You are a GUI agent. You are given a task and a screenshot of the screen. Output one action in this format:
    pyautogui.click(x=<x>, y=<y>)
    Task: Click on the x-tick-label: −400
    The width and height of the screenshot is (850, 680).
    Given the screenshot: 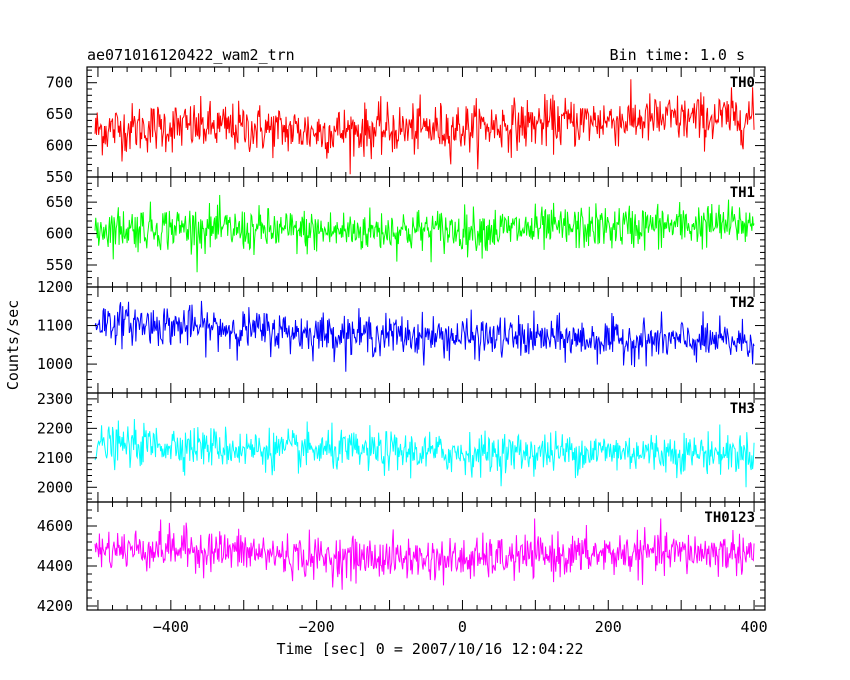 What is the action you would take?
    pyautogui.click(x=171, y=627)
    